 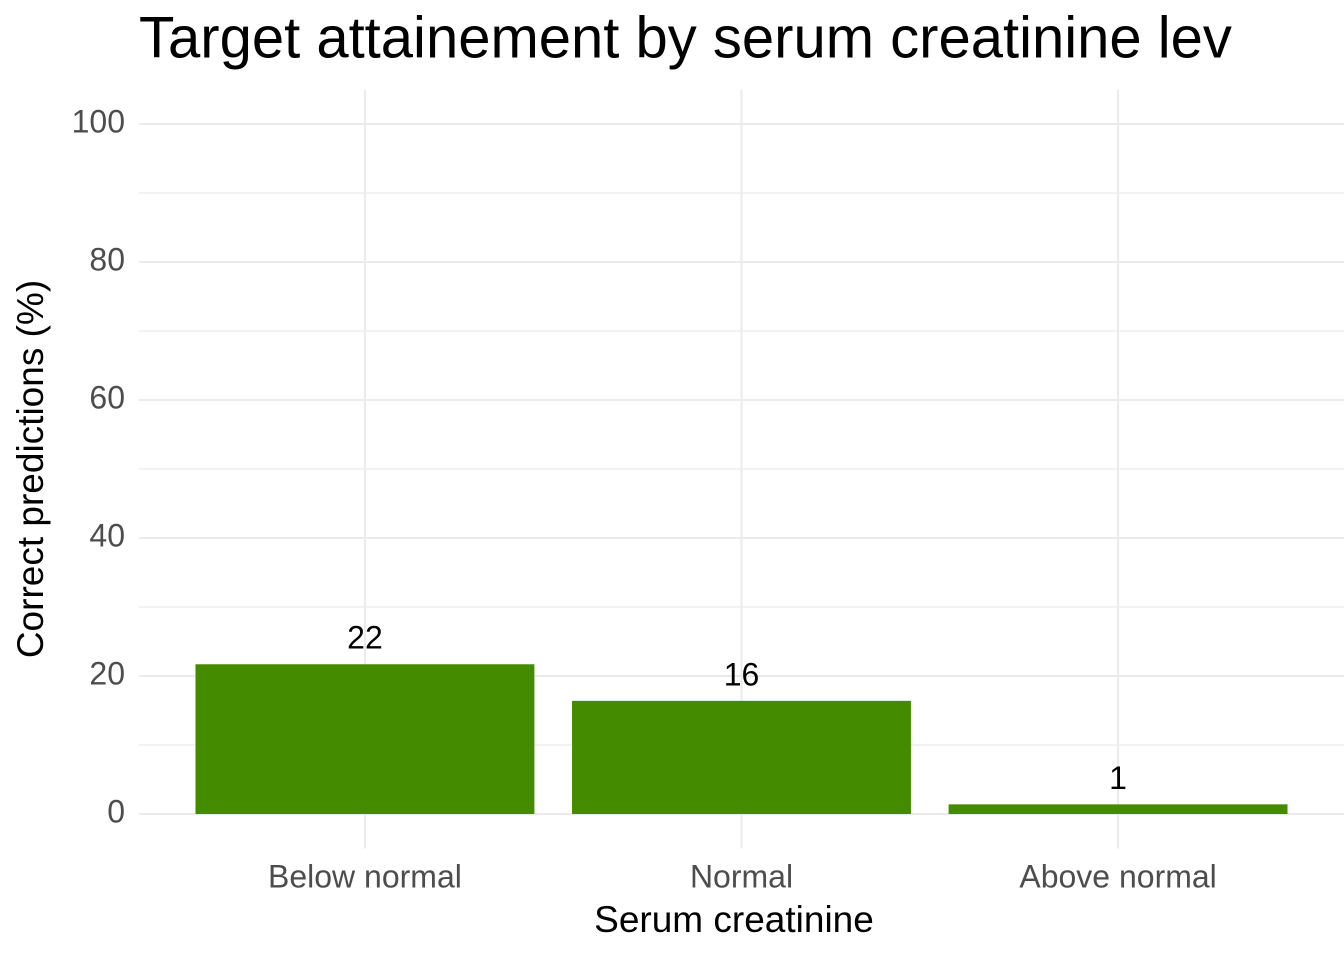 What do you see at coordinates (107, 673) in the screenshot?
I see `y-tick-label: 20` at bounding box center [107, 673].